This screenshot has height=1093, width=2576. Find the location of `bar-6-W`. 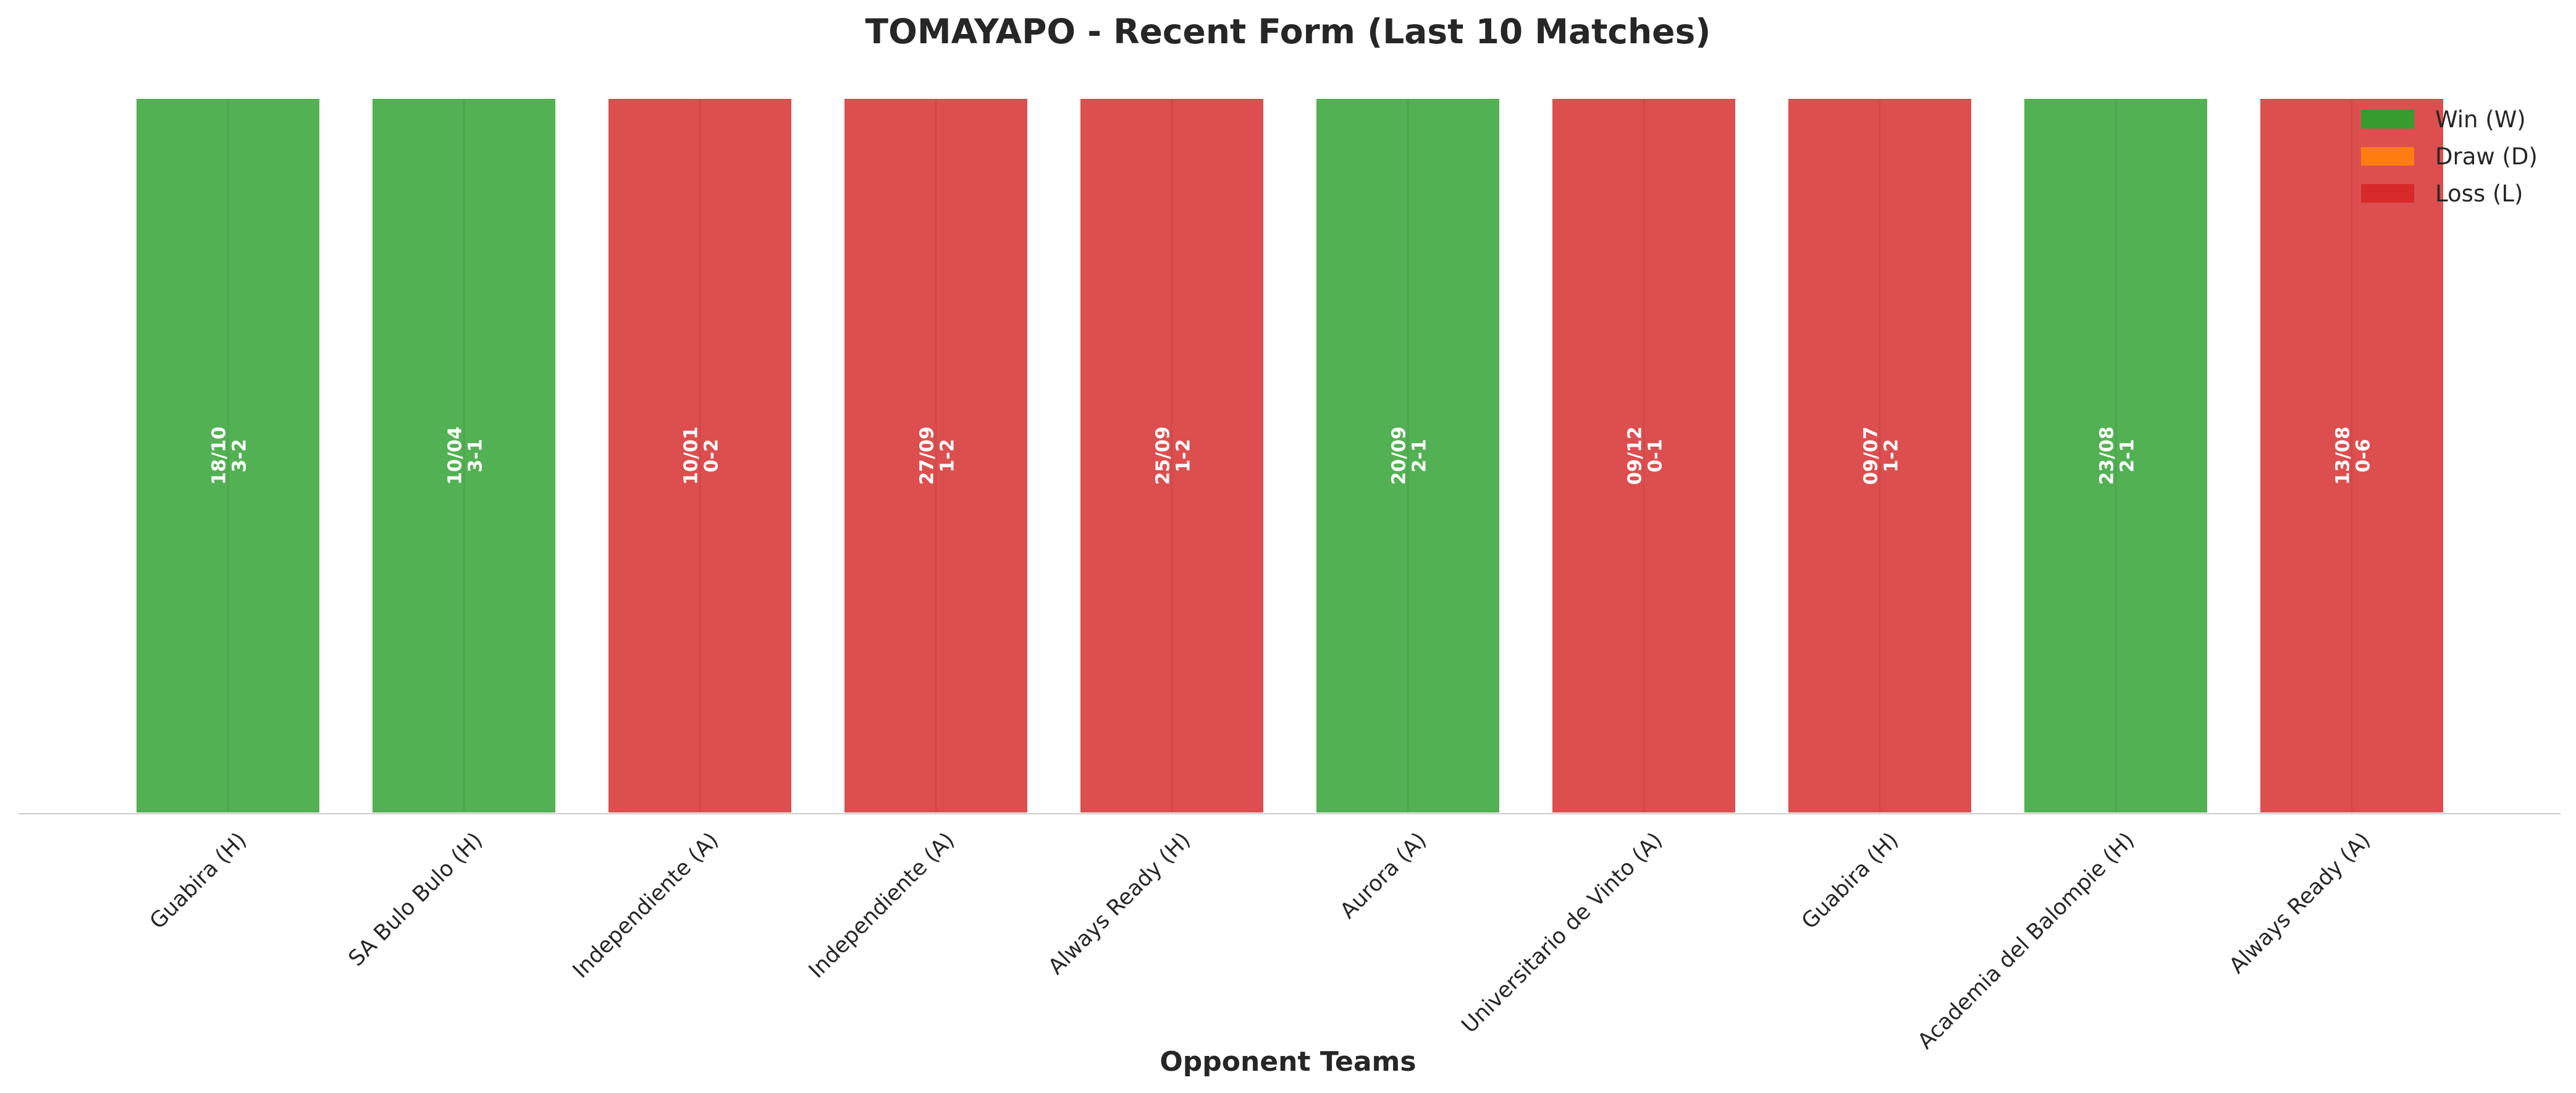

bar-6-W is located at coordinates (1408, 455).